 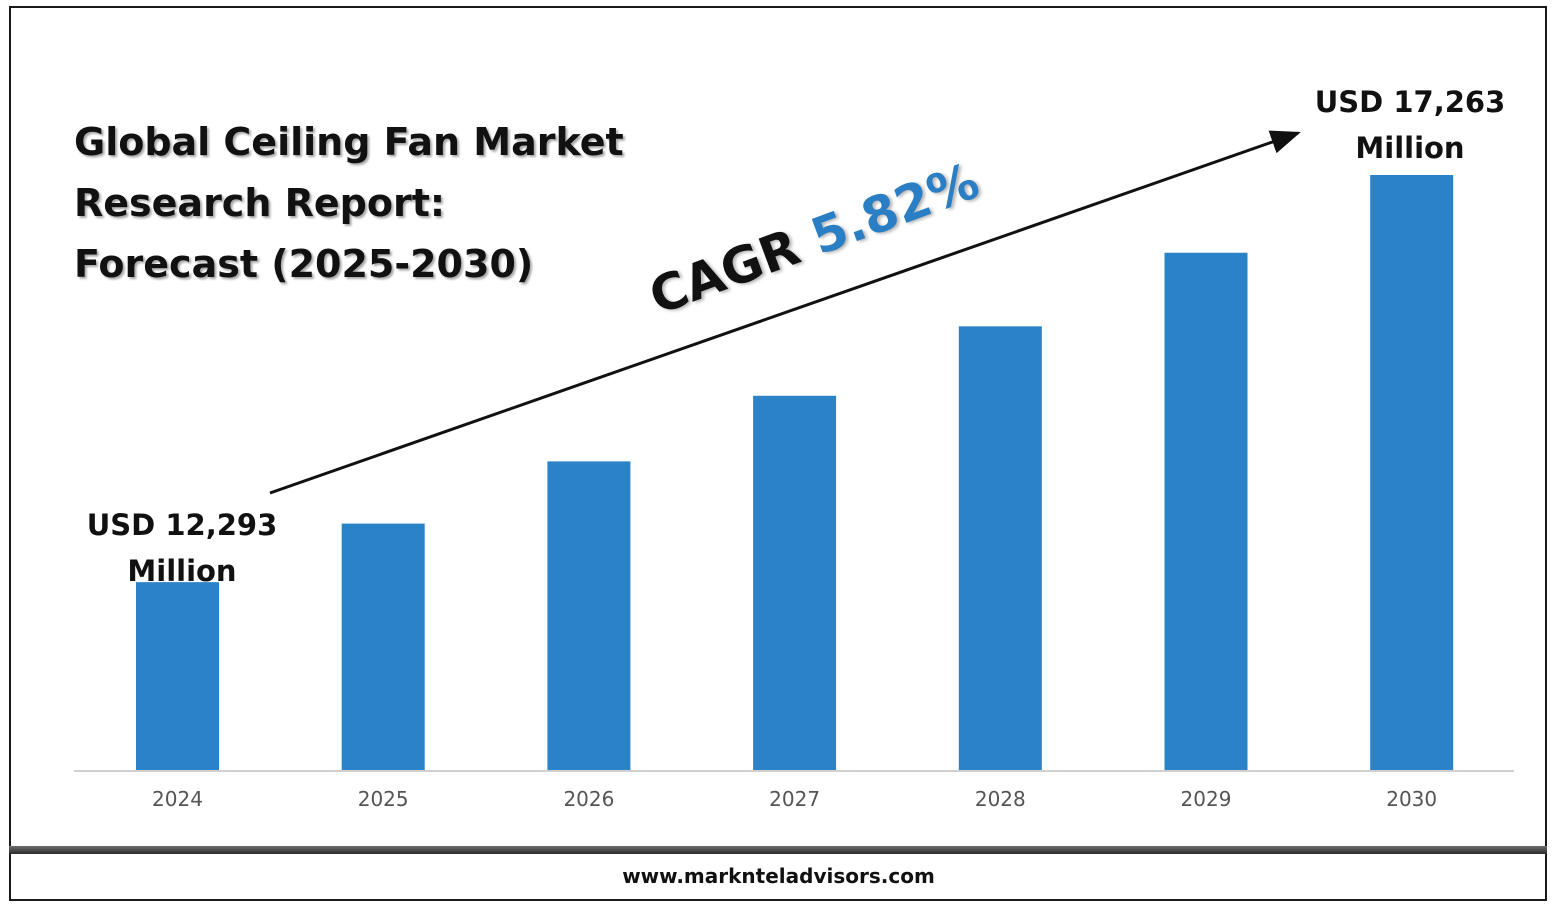 What do you see at coordinates (589, 615) in the screenshot?
I see `bar-2026` at bounding box center [589, 615].